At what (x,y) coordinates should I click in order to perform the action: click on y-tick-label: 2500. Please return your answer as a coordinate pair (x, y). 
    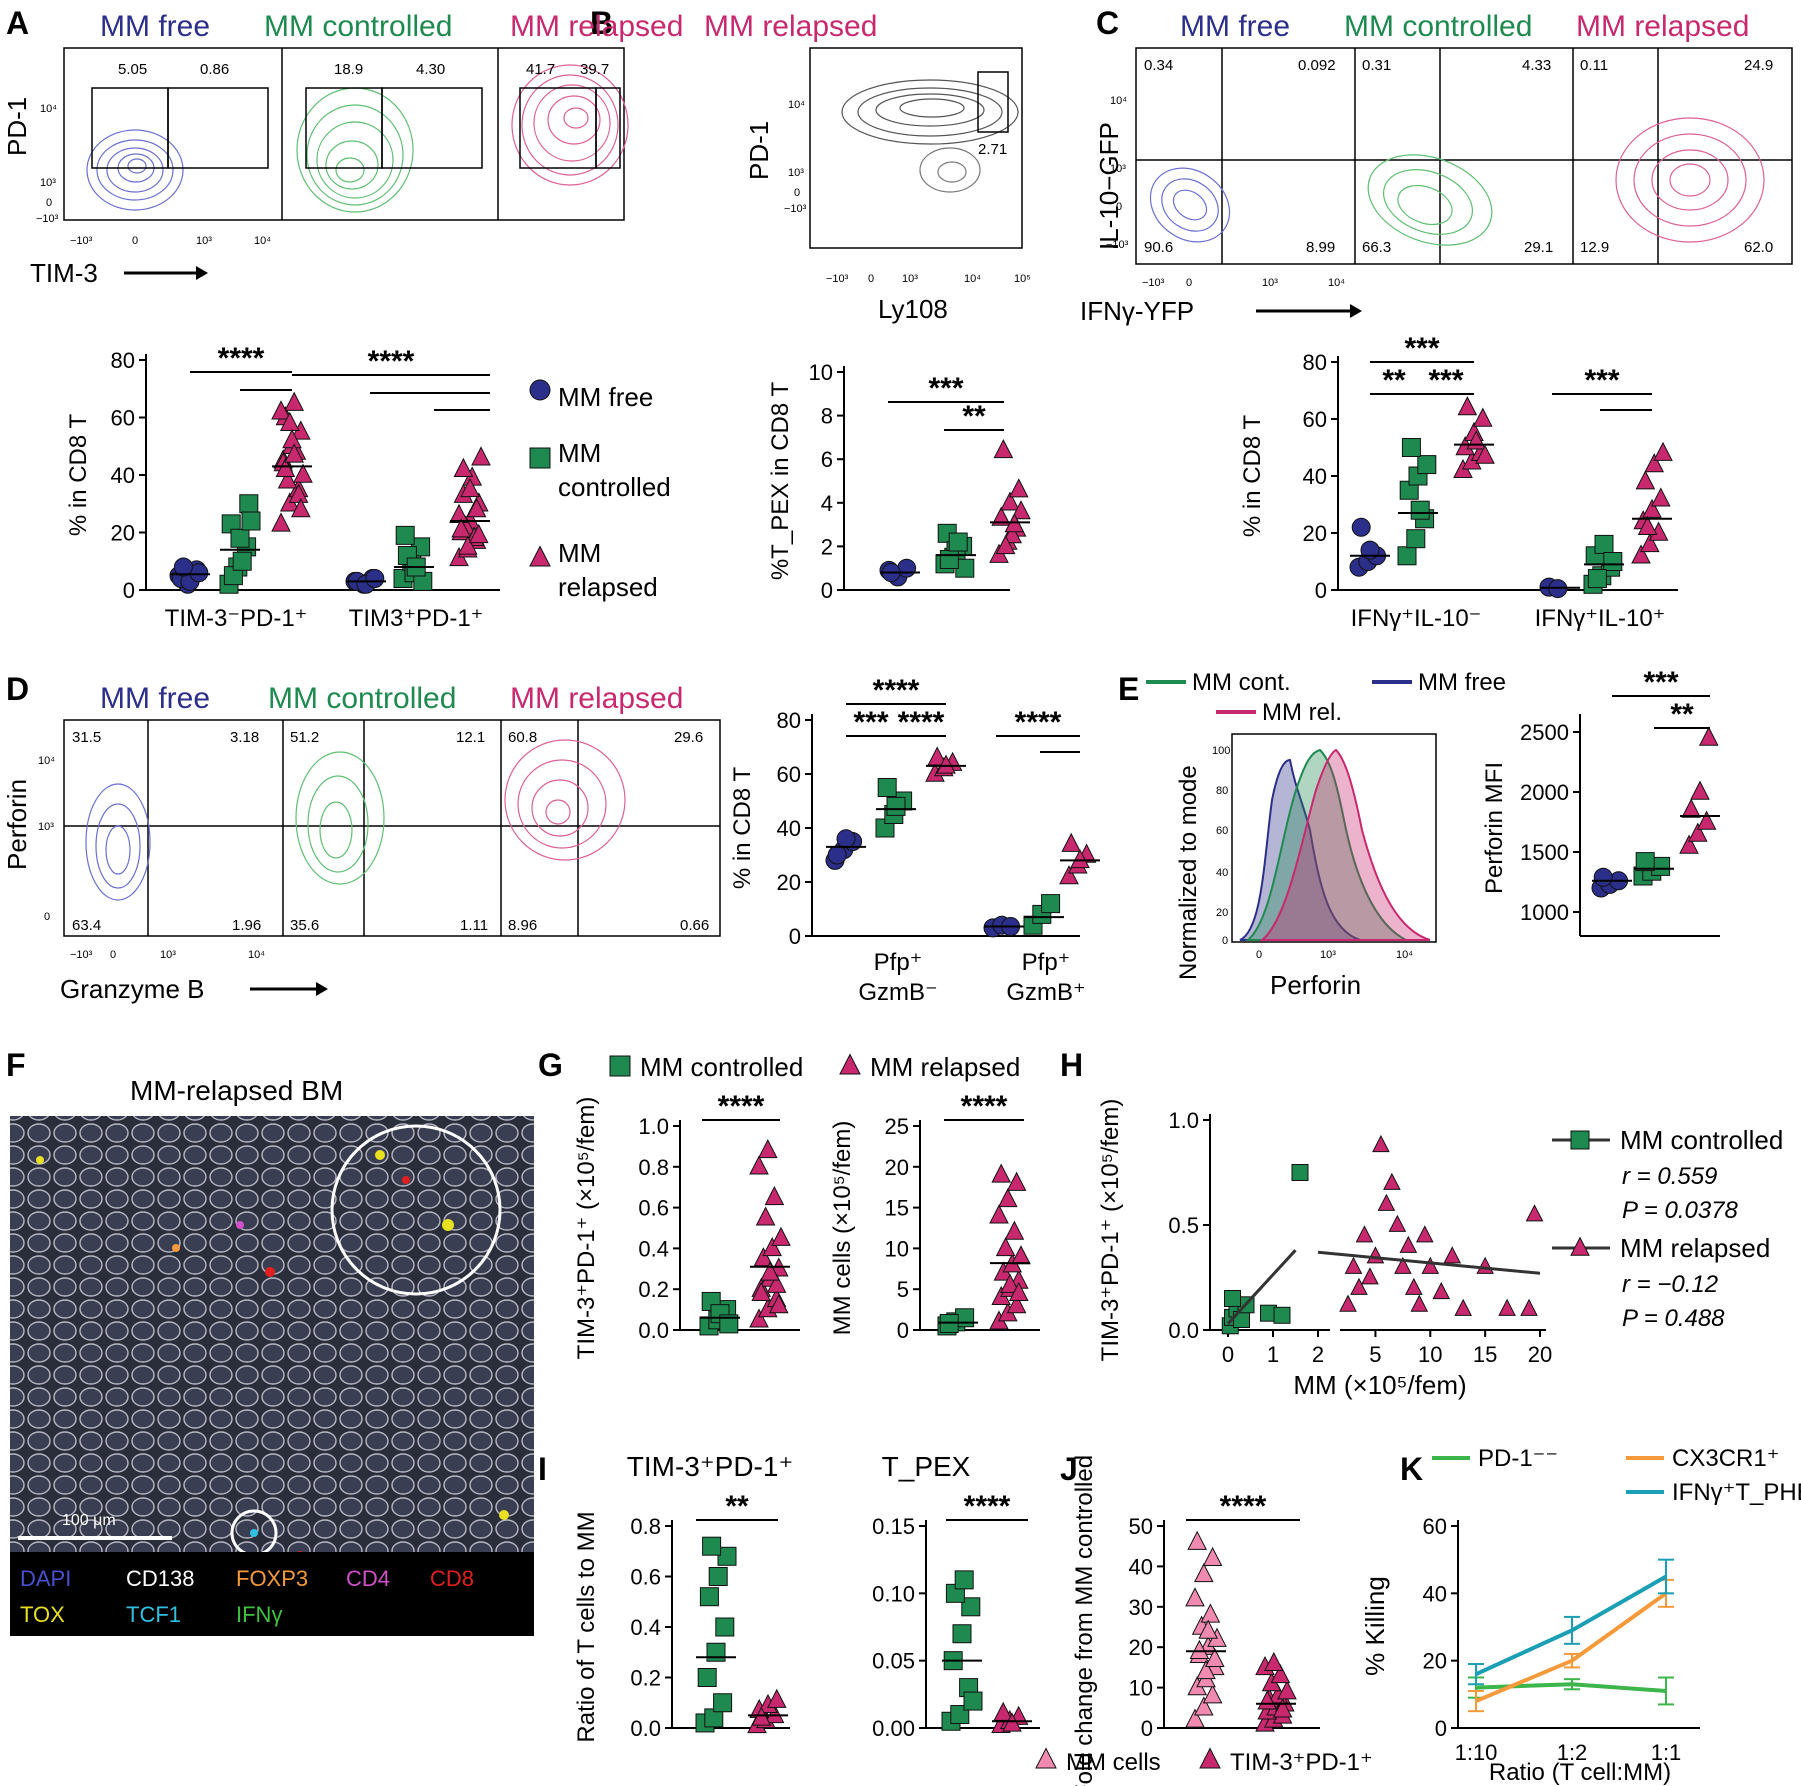
    Looking at the image, I should click on (1544, 732).